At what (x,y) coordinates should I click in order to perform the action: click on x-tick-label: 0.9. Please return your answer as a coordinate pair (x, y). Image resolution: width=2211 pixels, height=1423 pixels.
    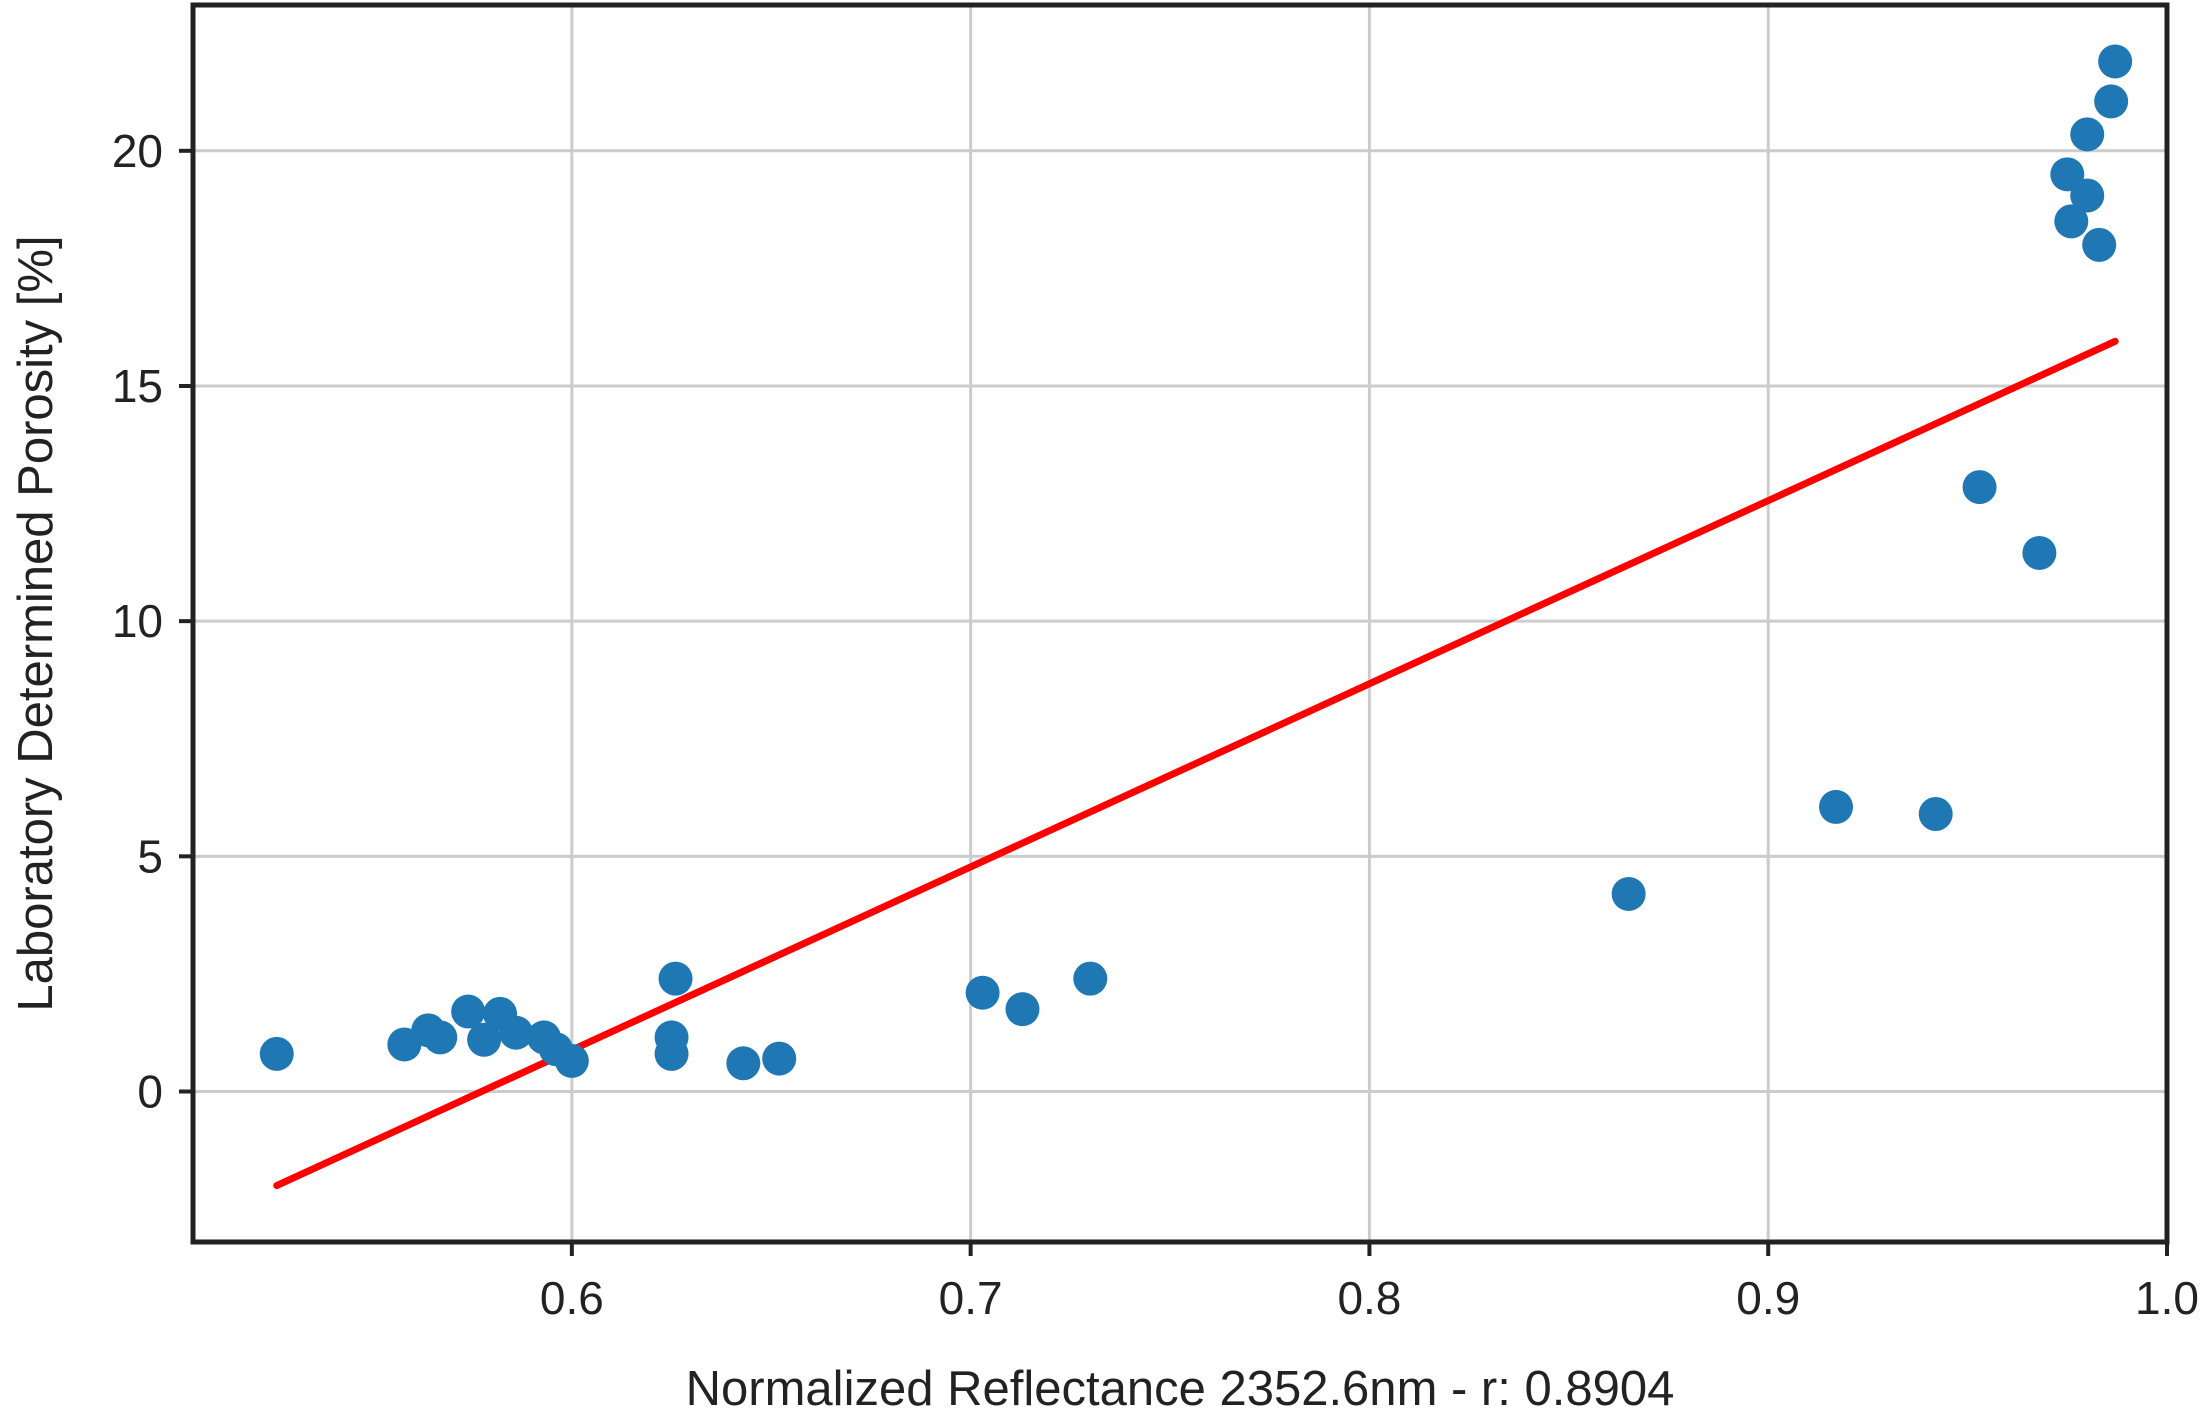
    Looking at the image, I should click on (1768, 1298).